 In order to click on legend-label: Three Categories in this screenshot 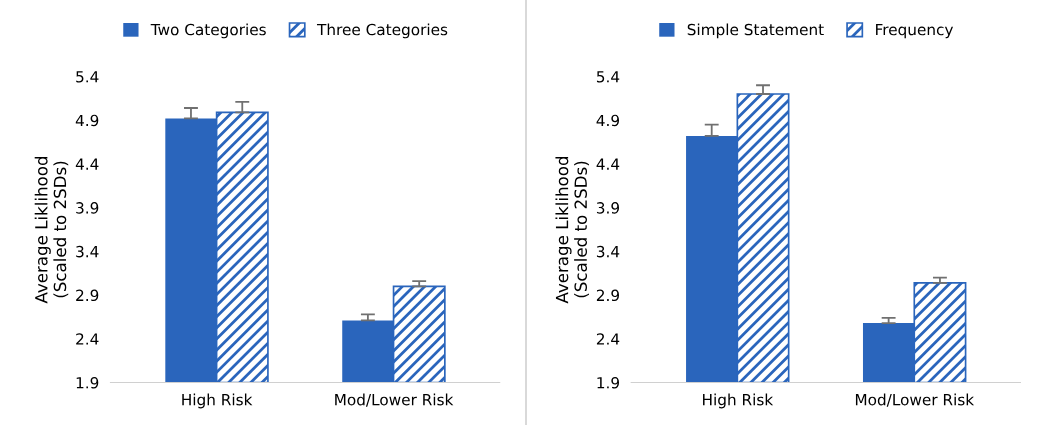, I will do `click(382, 31)`.